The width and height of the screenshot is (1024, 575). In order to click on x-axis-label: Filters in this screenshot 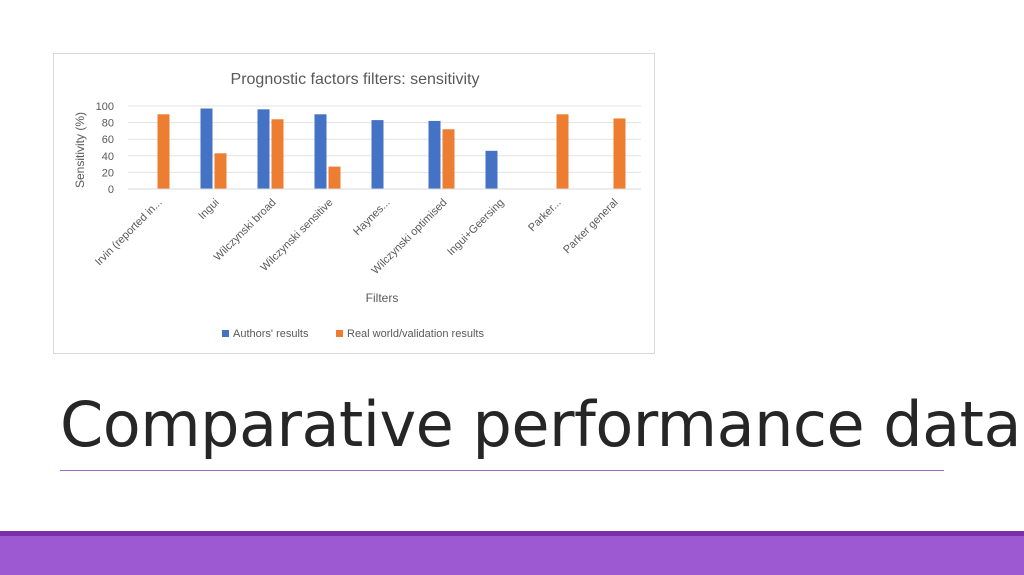, I will do `click(382, 298)`.